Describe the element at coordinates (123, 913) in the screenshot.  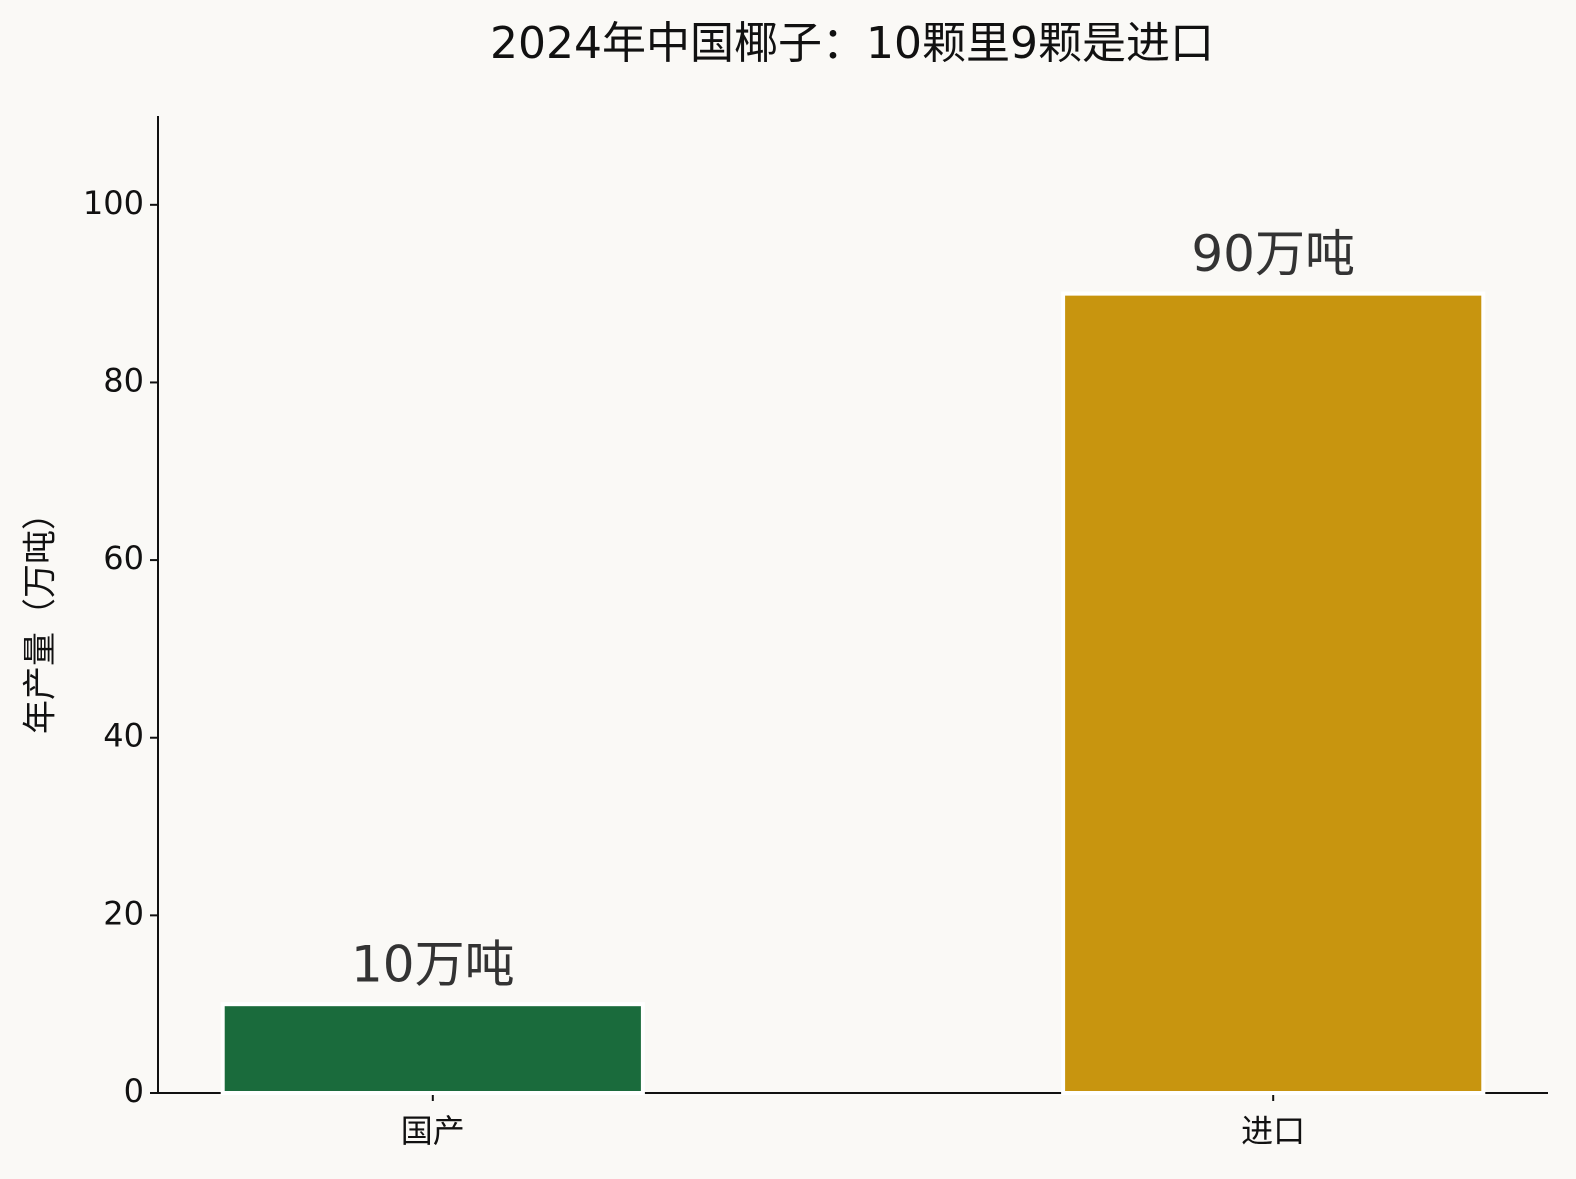
I see `y-tick-label: 20` at that location.